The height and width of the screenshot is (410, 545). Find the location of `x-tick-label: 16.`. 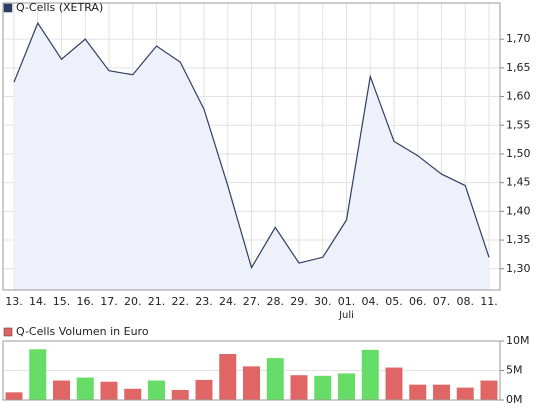

x-tick-label: 16. is located at coordinates (86, 301).